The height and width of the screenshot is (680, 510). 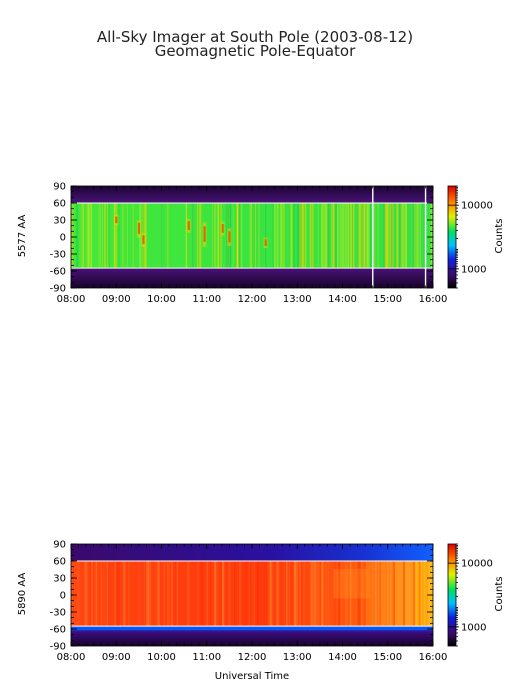 What do you see at coordinates (255, 51) in the screenshot?
I see `chart-subtitle: Geomagnetic Pole-Equator` at bounding box center [255, 51].